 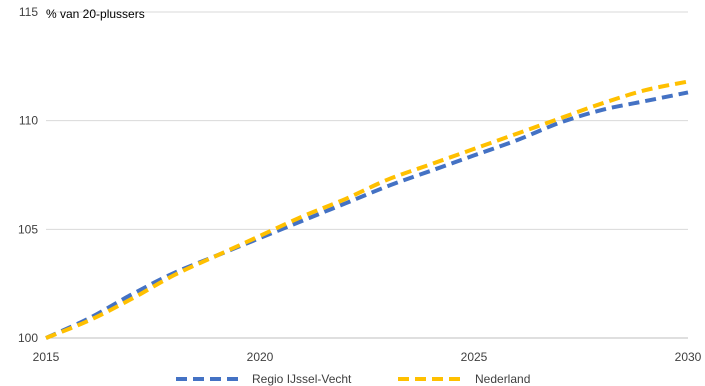 I want to click on x-tick-label: 2030, so click(x=688, y=357).